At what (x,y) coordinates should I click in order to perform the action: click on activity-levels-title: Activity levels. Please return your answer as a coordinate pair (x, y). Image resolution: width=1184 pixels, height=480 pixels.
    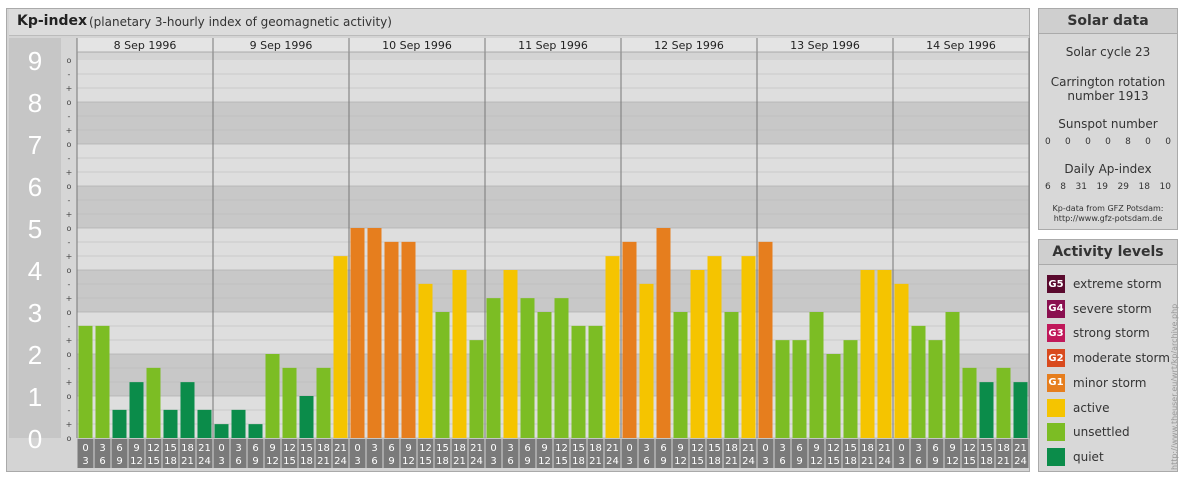
    Looking at the image, I should click on (1108, 252).